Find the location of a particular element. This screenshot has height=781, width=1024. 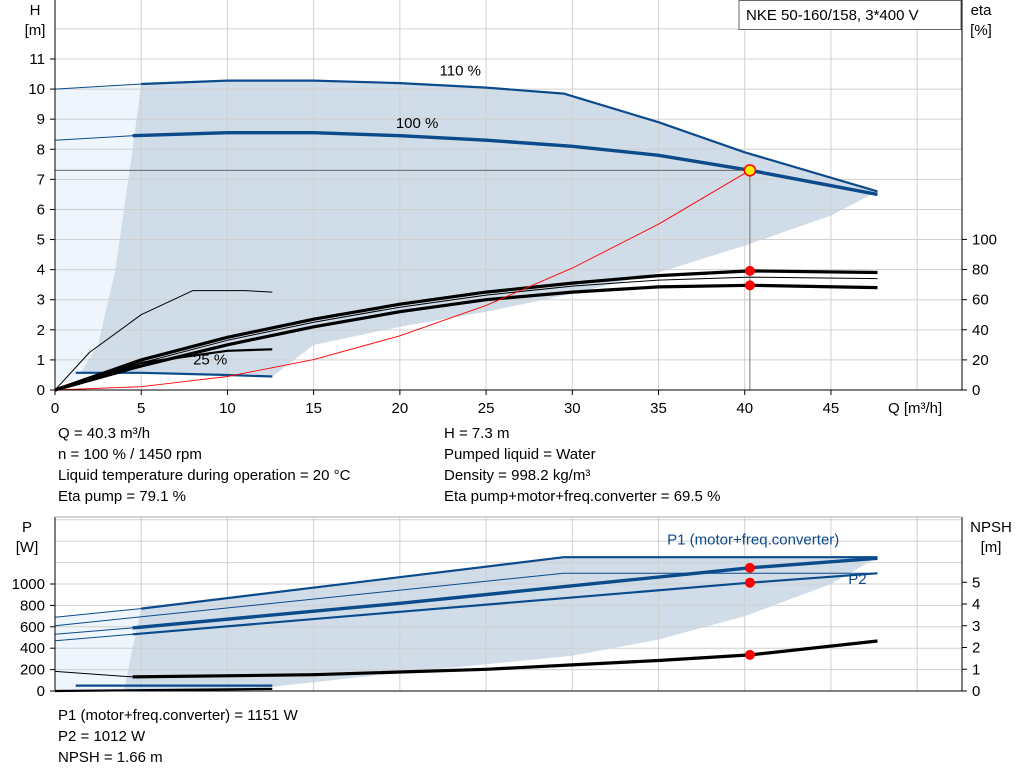

x-tick-label: 0 is located at coordinates (55, 408).